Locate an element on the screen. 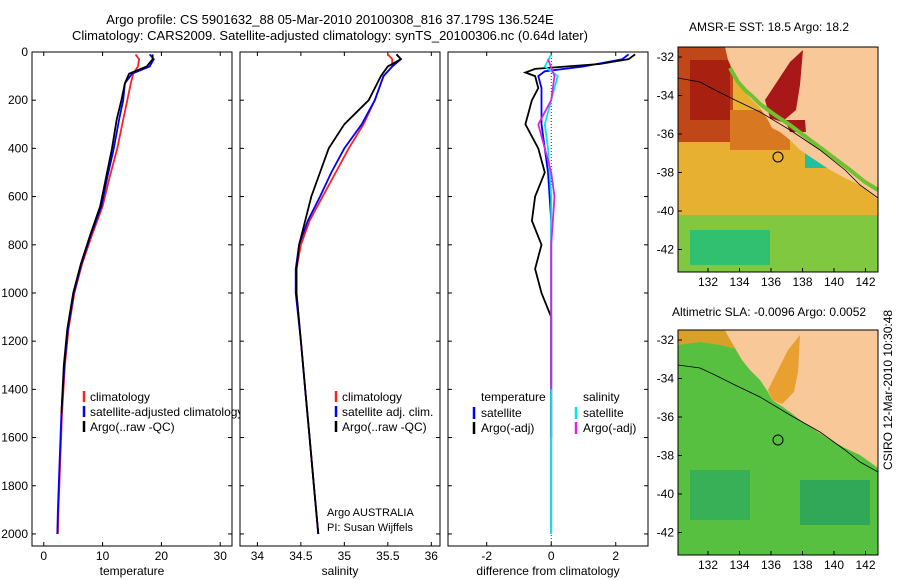 The width and height of the screenshot is (900, 580). sla-isobath is located at coordinates (778, 418).